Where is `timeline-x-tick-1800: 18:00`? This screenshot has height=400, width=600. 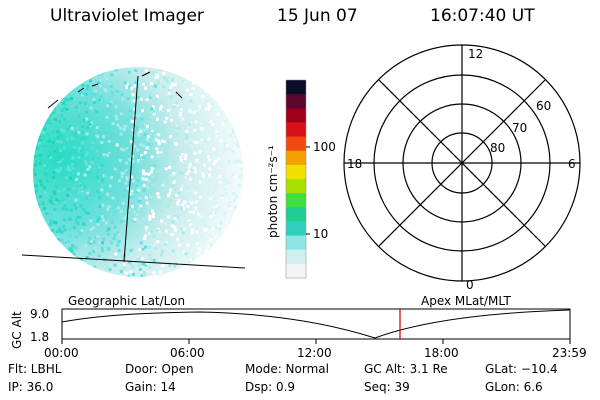
timeline-x-tick-1800: 18:00 is located at coordinates (441, 353).